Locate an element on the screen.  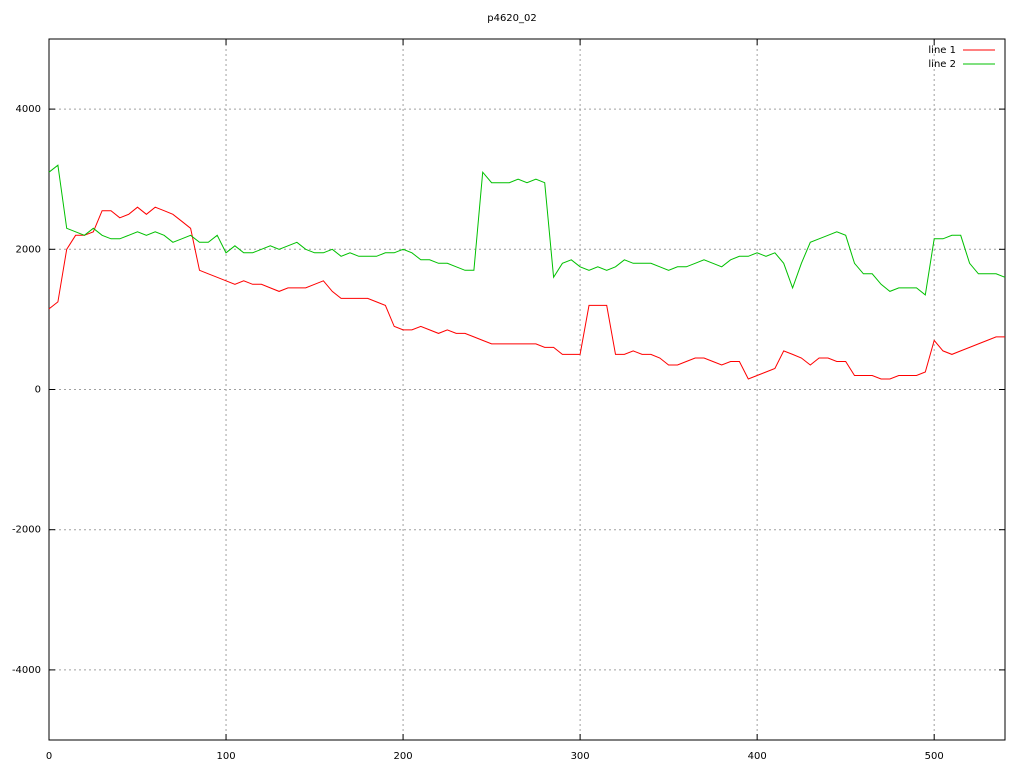
y-tick-label: 4000 is located at coordinates (28, 109).